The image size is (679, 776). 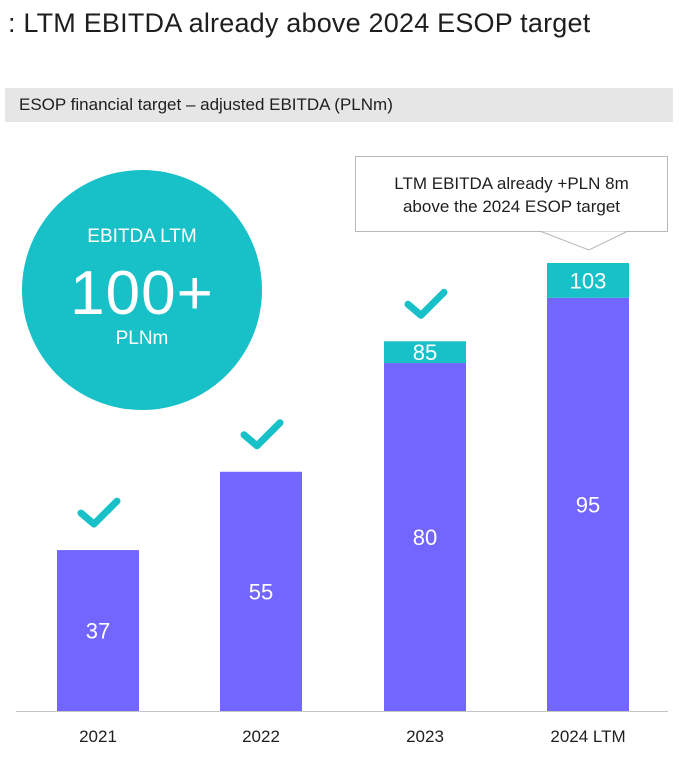 I want to click on badge-label: EBITDA LTM, so click(x=142, y=236).